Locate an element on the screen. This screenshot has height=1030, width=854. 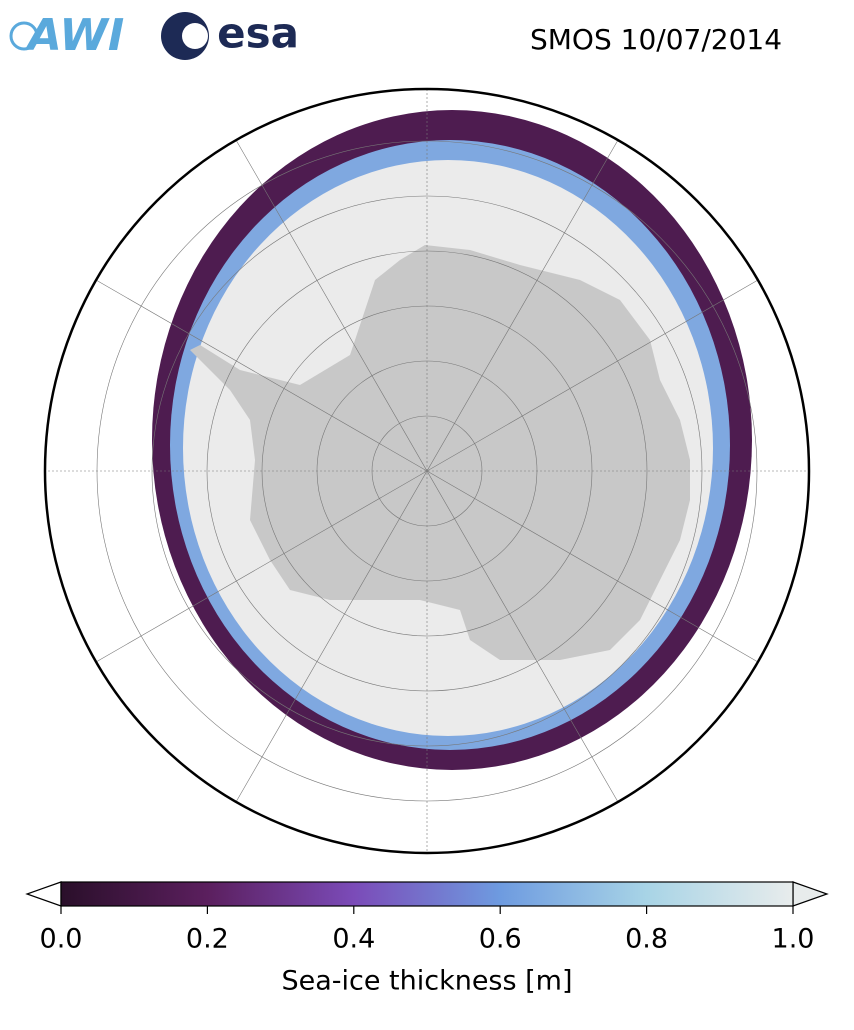
logo-text: esa is located at coordinates (258, 33).